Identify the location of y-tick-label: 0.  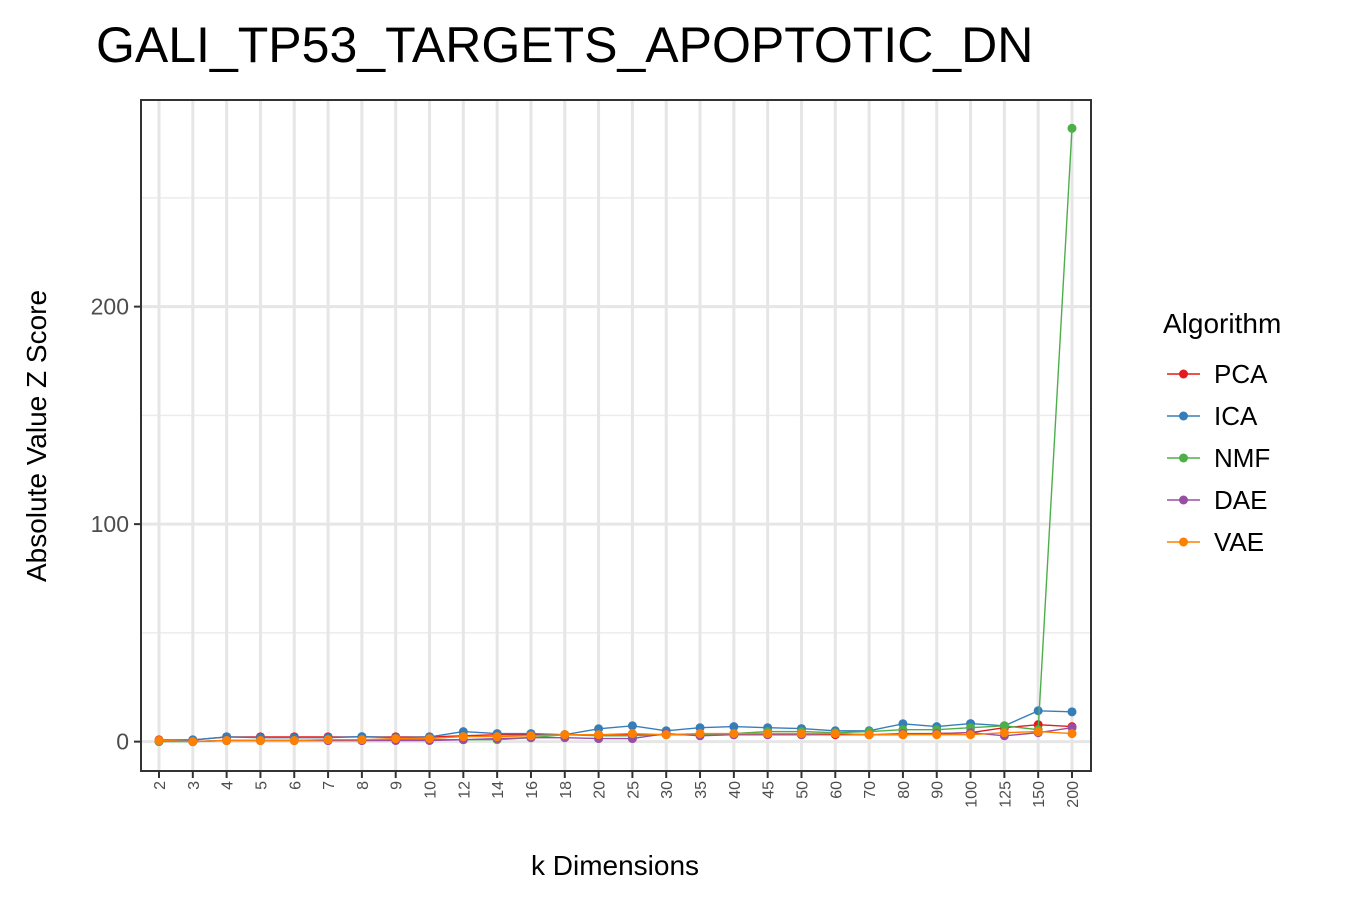
(122, 742).